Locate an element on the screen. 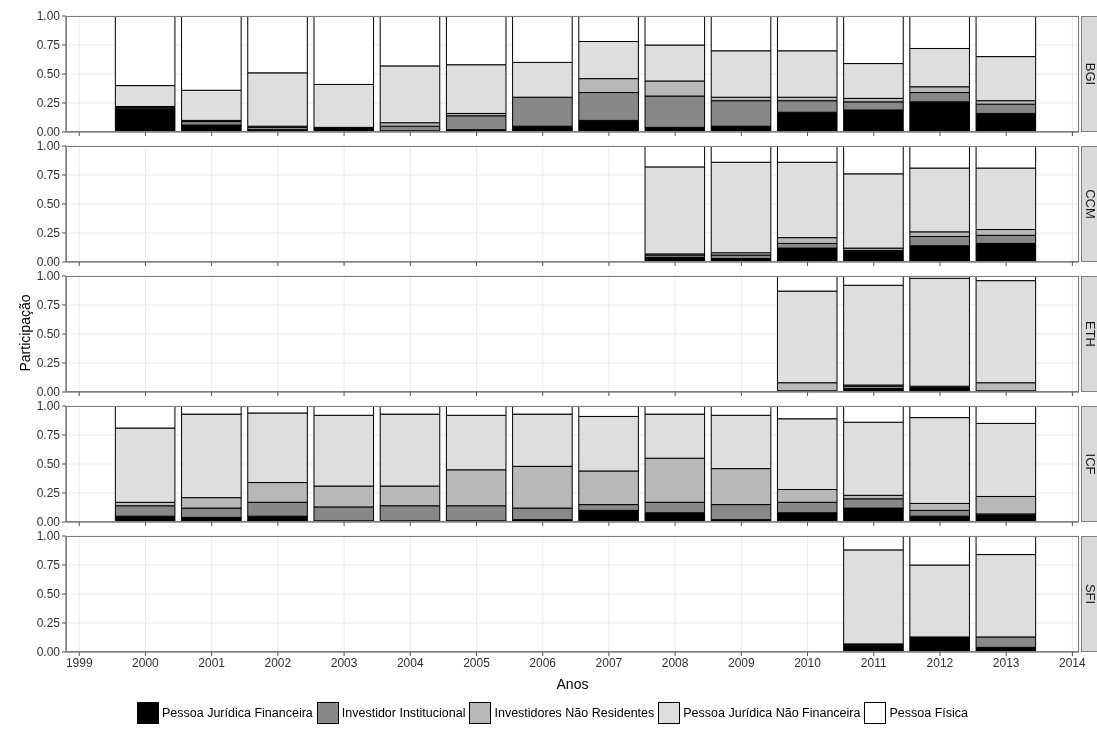 This screenshot has height=750, width=1097. text: SFI is located at coordinates (1089, 594).